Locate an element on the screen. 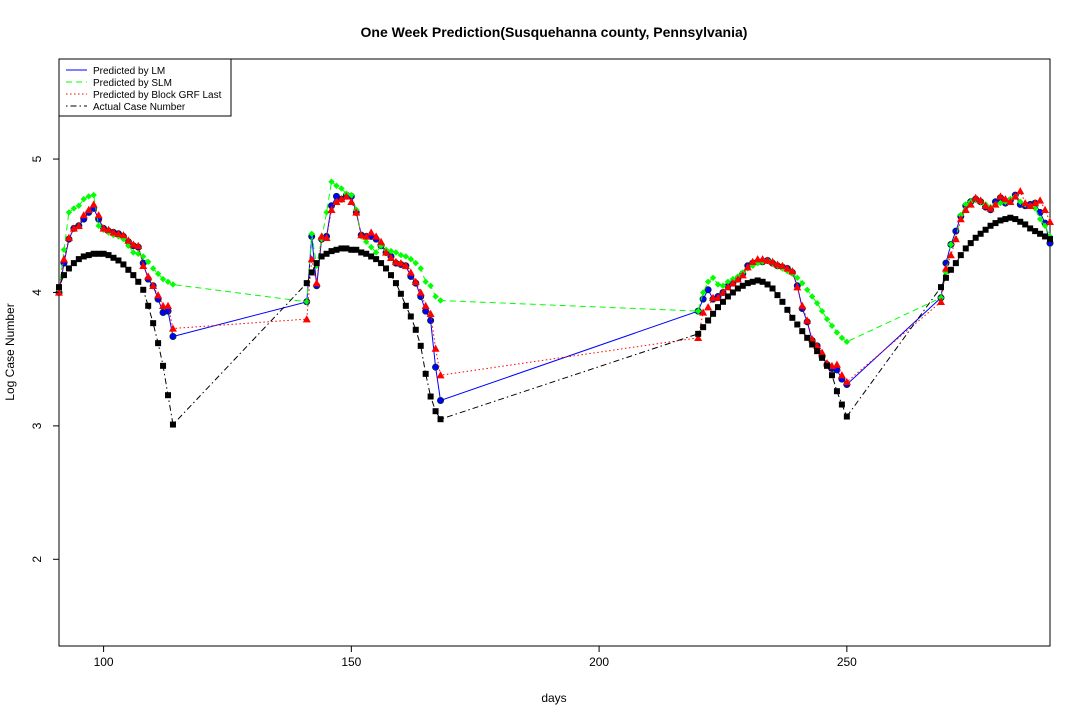 The width and height of the screenshot is (1080, 720). y-tick-label: 4 is located at coordinates (37, 292).